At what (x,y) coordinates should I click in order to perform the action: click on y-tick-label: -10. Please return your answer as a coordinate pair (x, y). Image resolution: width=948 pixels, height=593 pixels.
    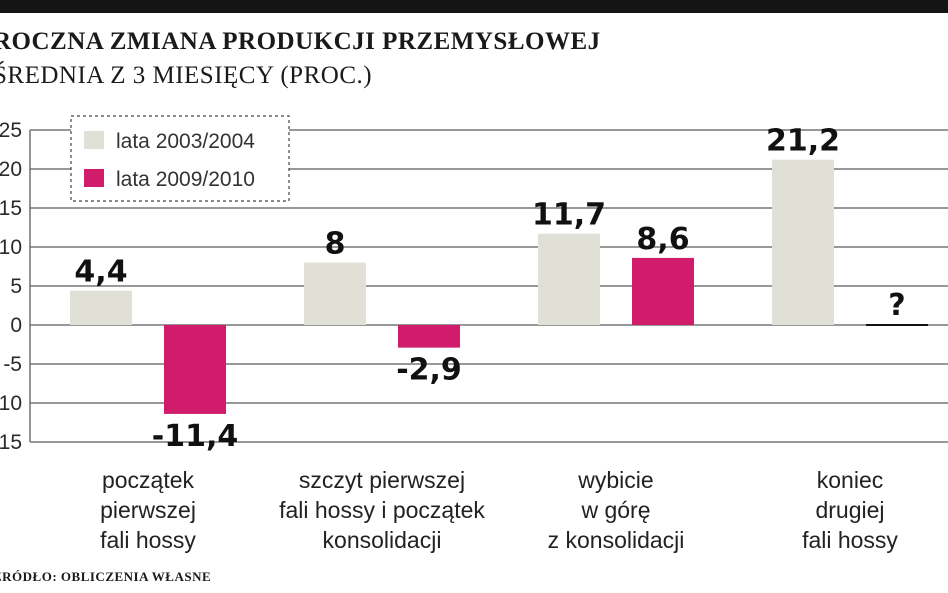
    Looking at the image, I should click on (11, 403).